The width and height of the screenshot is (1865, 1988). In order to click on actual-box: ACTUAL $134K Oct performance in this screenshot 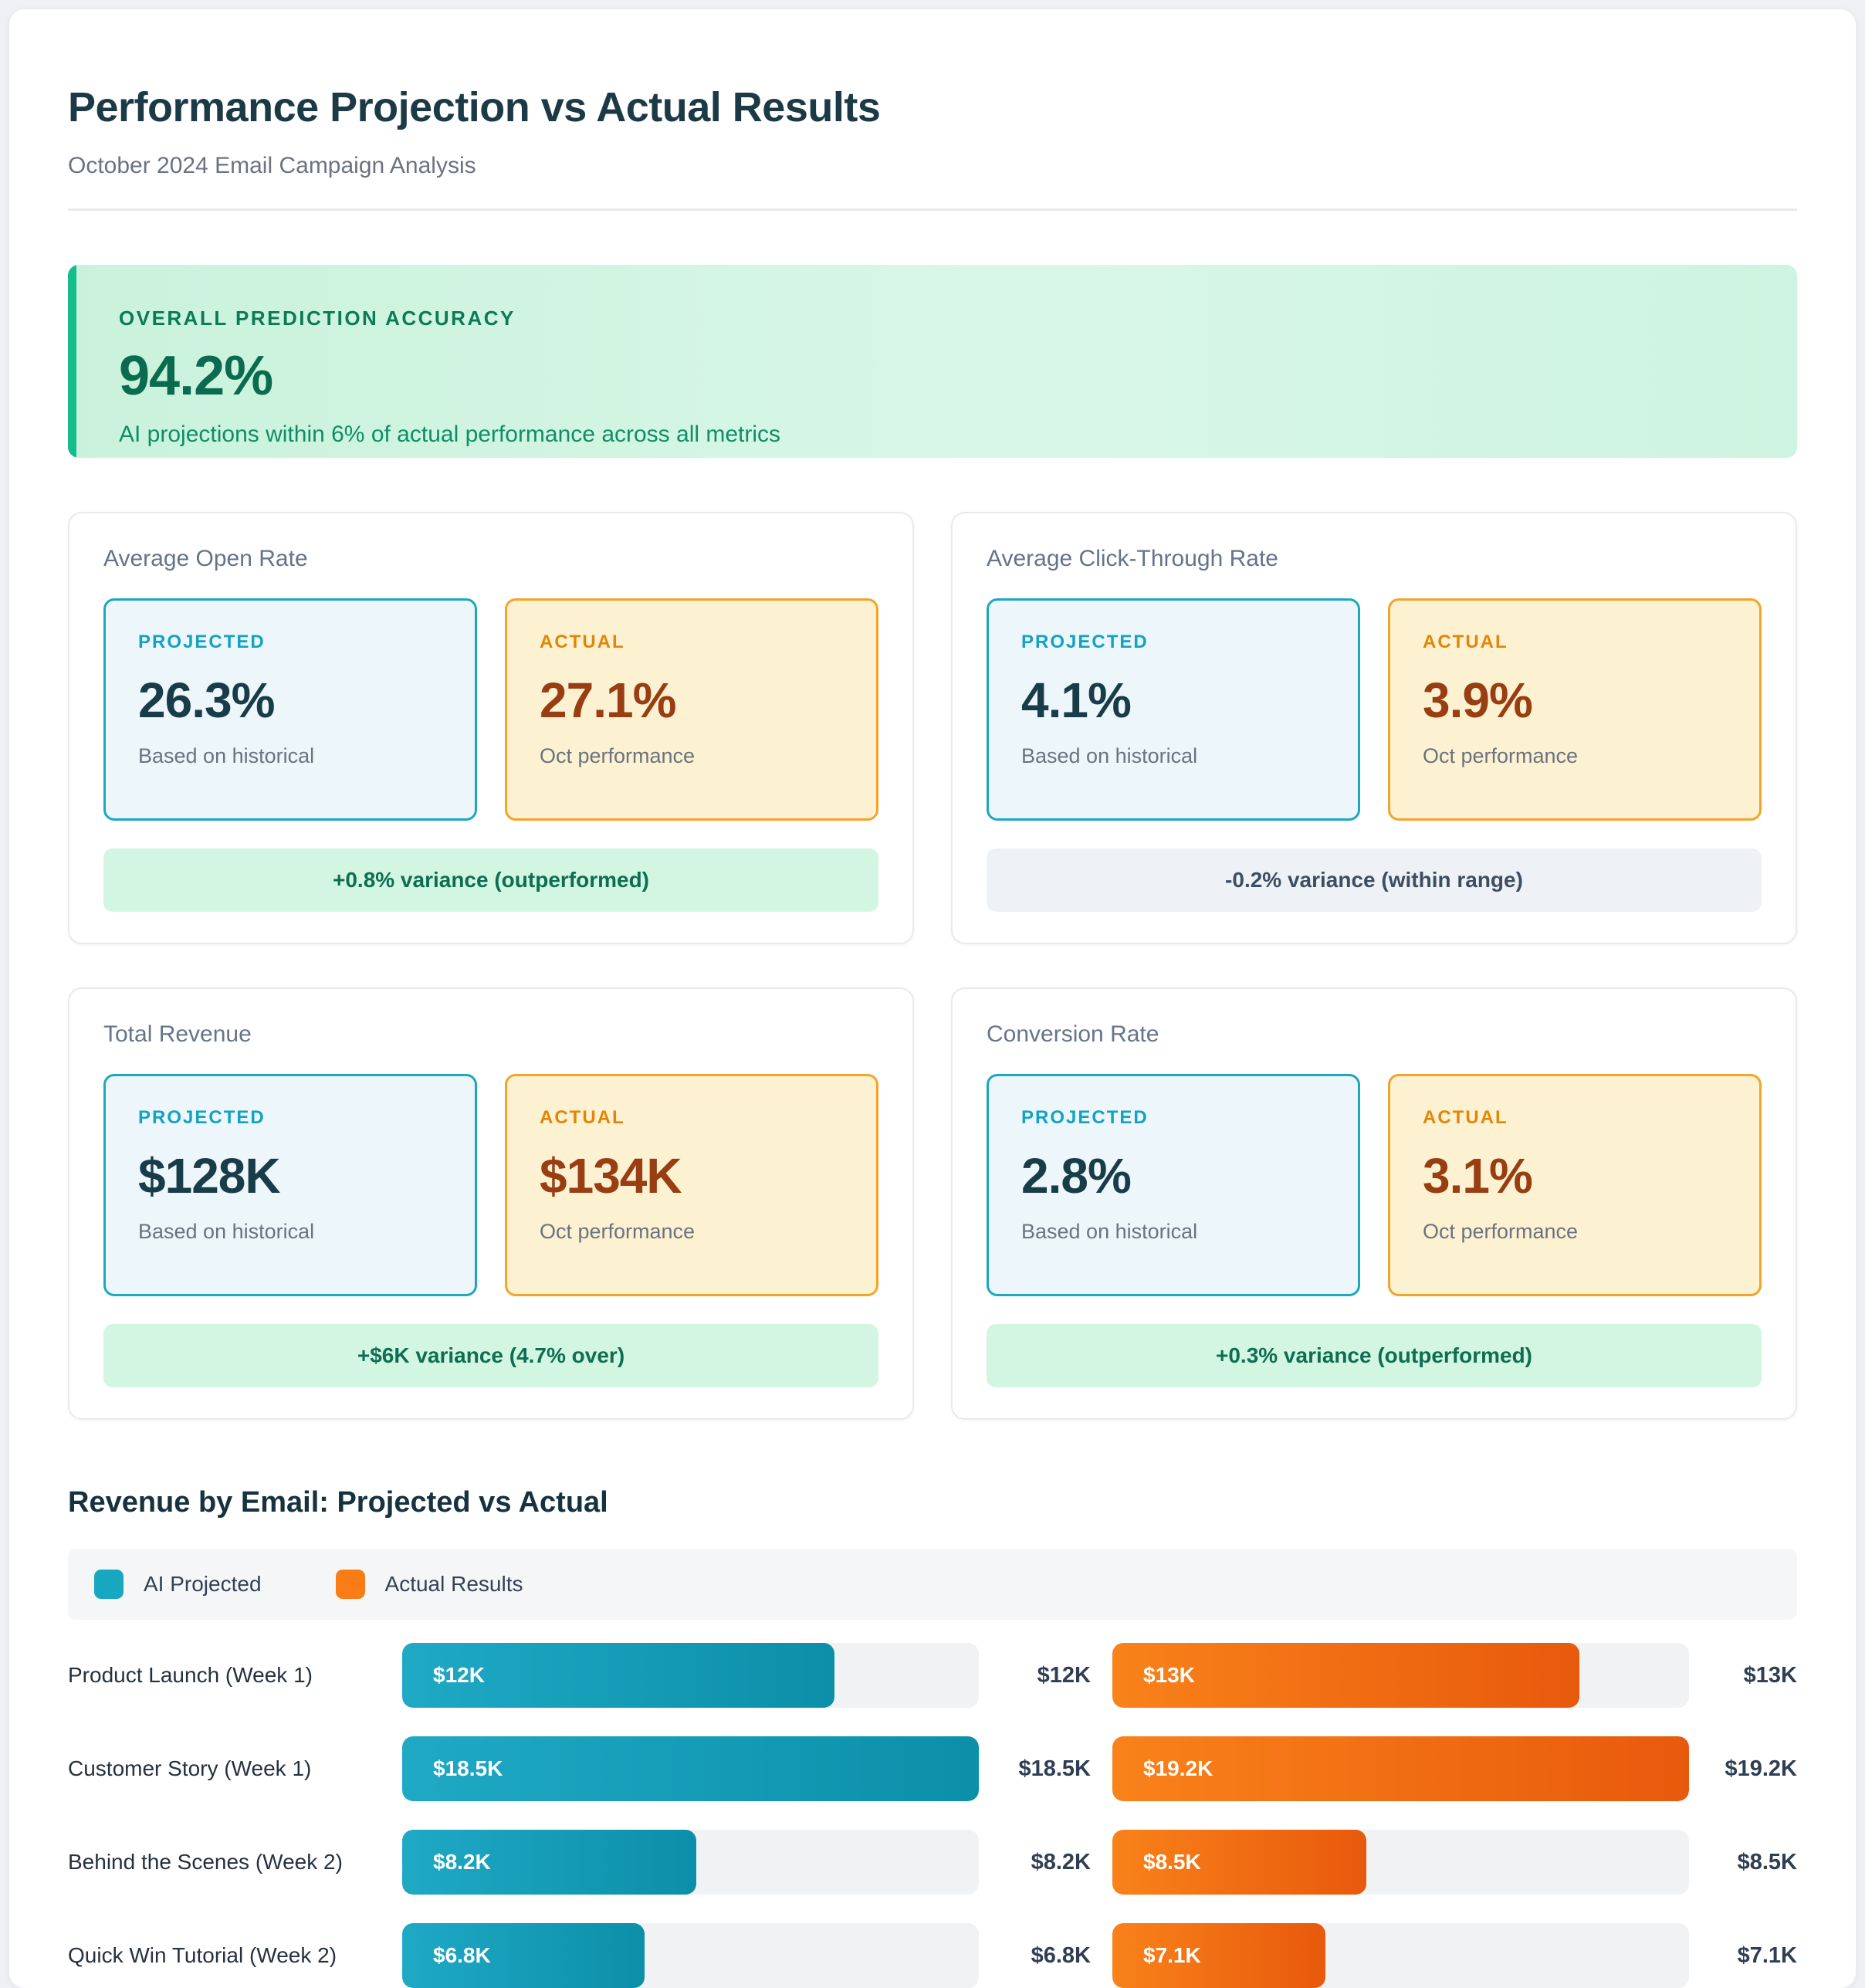, I will do `click(692, 1185)`.